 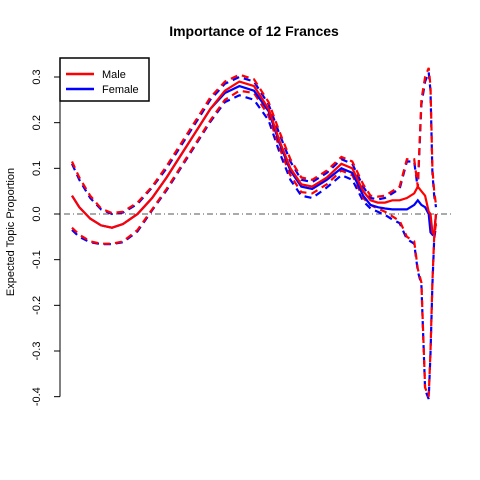 What do you see at coordinates (37, 122) in the screenshot?
I see `y-tick-label: 0.2` at bounding box center [37, 122].